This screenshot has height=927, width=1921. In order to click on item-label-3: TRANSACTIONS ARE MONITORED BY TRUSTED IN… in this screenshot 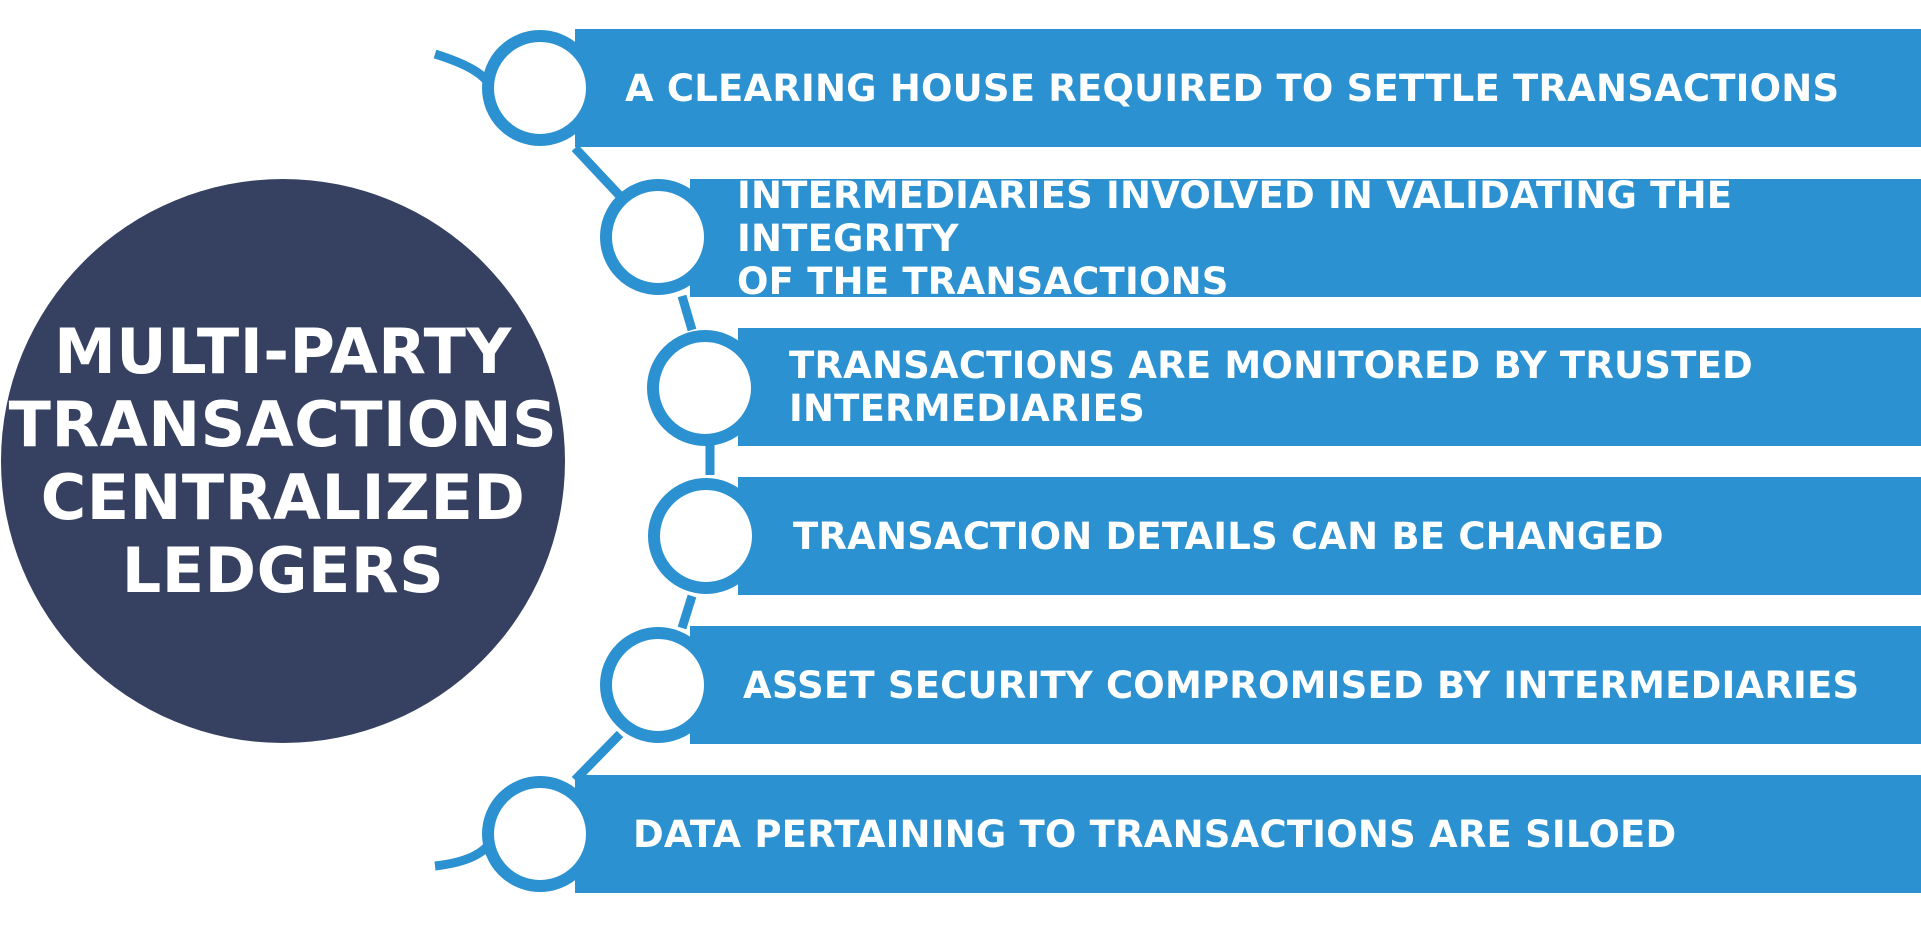, I will do `click(1271, 387)`.